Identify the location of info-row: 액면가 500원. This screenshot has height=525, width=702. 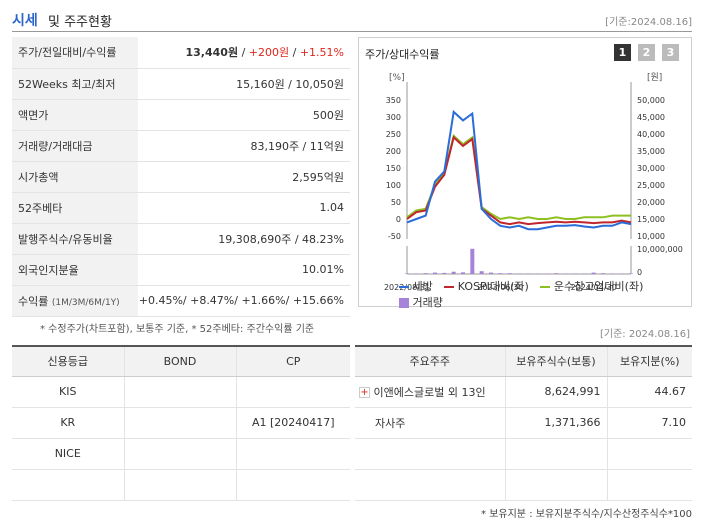
(181, 115).